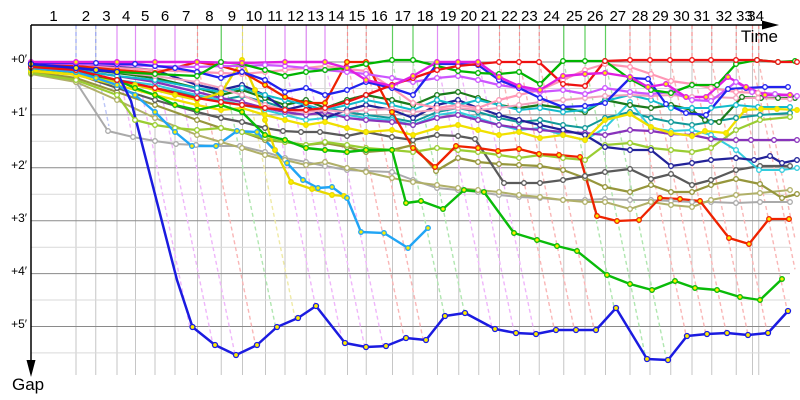 The height and width of the screenshot is (400, 800). What do you see at coordinates (509, 16) in the screenshot?
I see `svg-text: 22` at bounding box center [509, 16].